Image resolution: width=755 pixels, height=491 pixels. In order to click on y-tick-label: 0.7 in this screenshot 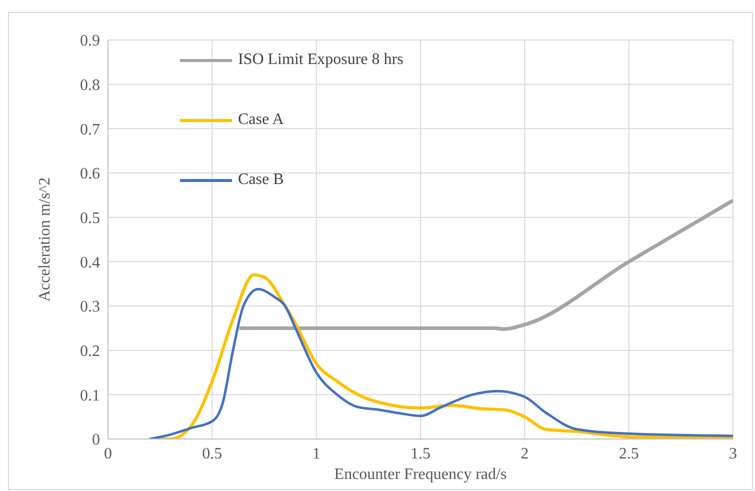, I will do `click(90, 129)`.